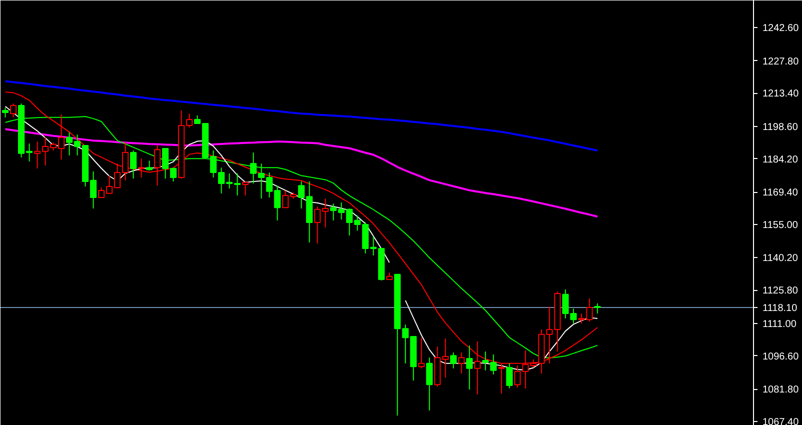 This screenshot has height=425, width=802. Describe the element at coordinates (781, 356) in the screenshot. I see `y-tick-label: 1096.60` at that location.